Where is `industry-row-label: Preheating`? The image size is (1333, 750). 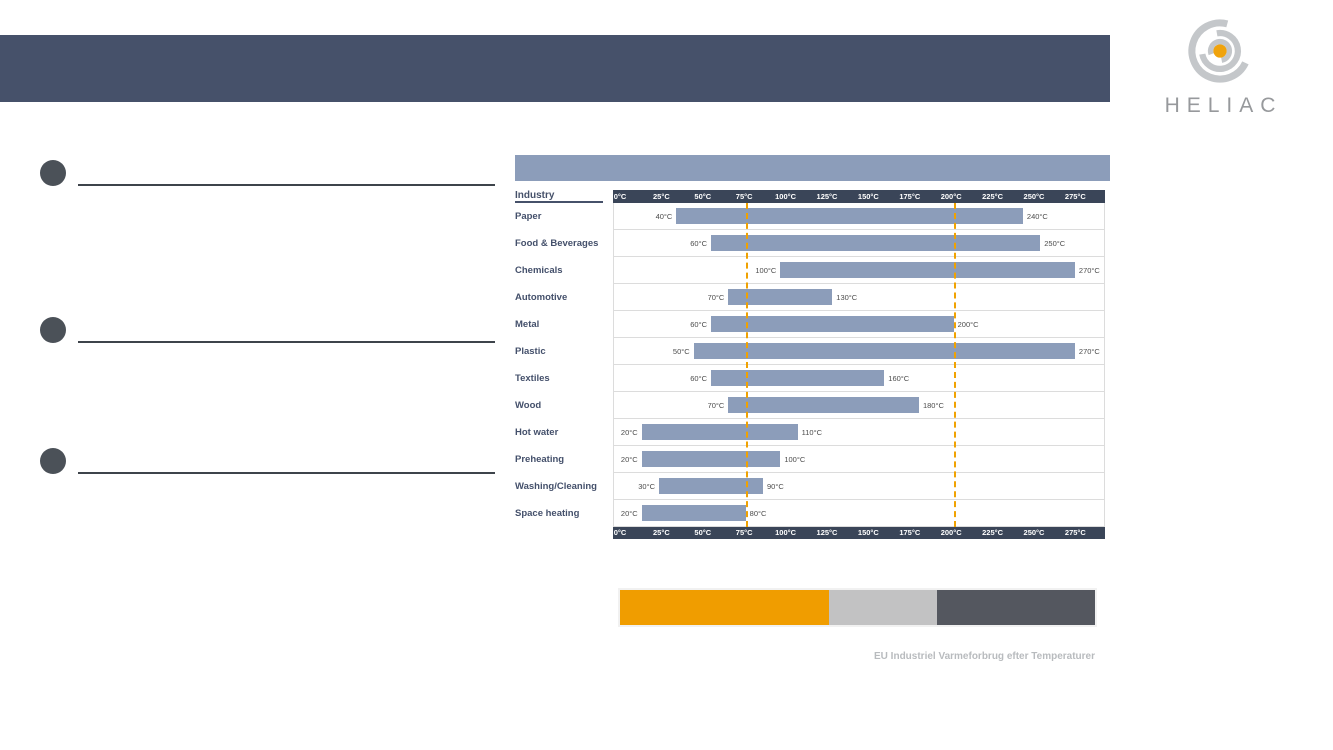
industry-row-label: Preheating is located at coordinates (540, 459).